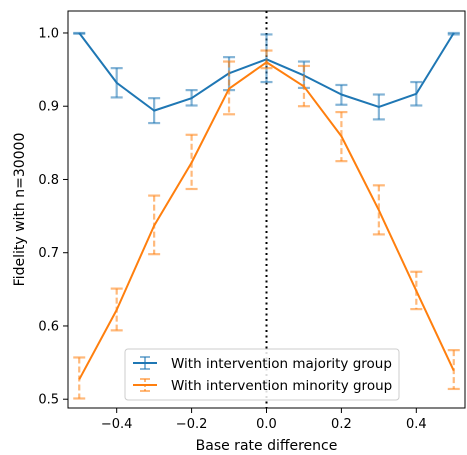  Describe the element at coordinates (192, 424) in the screenshot. I see `x-tick-label: −0.2` at that location.